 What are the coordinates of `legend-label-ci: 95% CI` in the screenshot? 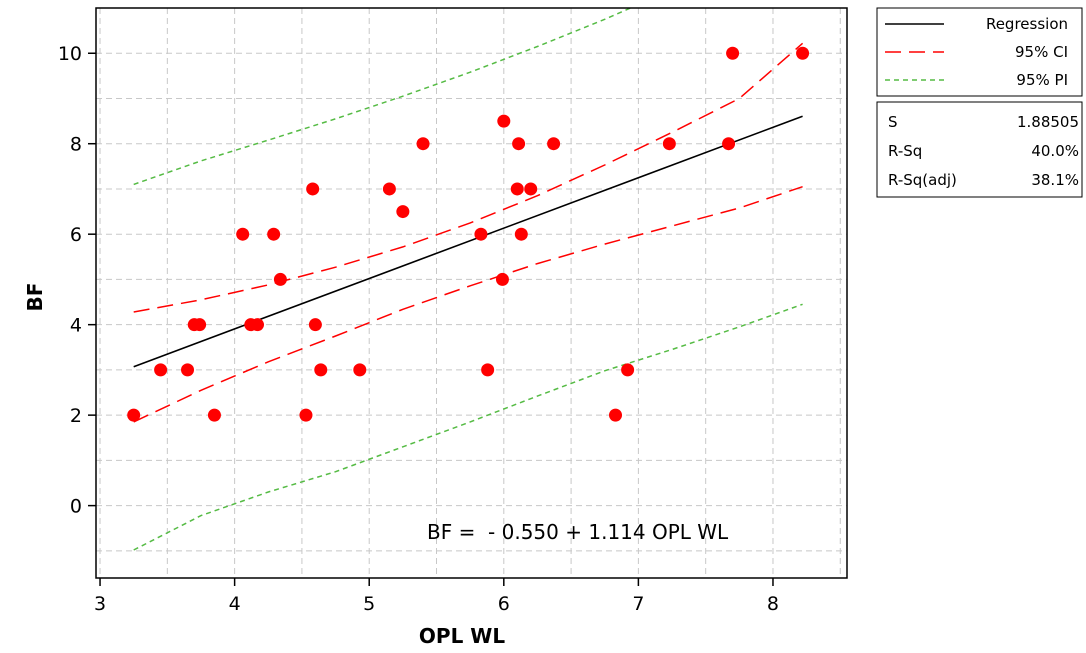 It's located at (1041, 52).